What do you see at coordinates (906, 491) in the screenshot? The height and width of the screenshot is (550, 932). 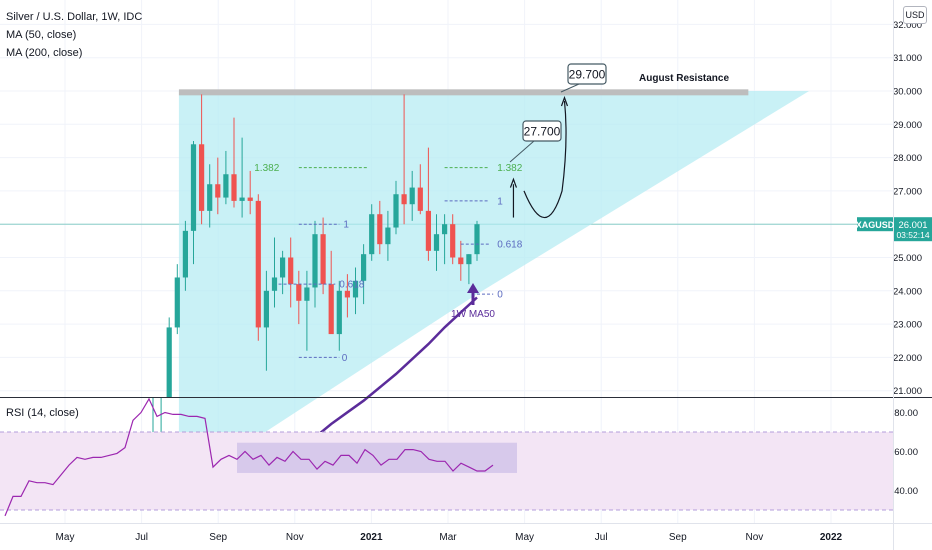 I see `rsi-y-tick-label: 40.00` at bounding box center [906, 491].